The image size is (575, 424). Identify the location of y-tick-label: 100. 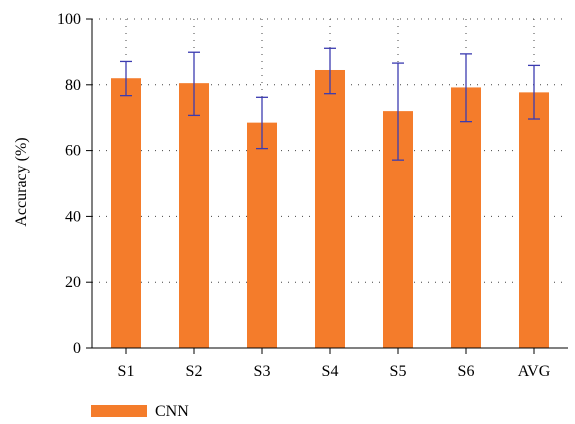
(69, 19).